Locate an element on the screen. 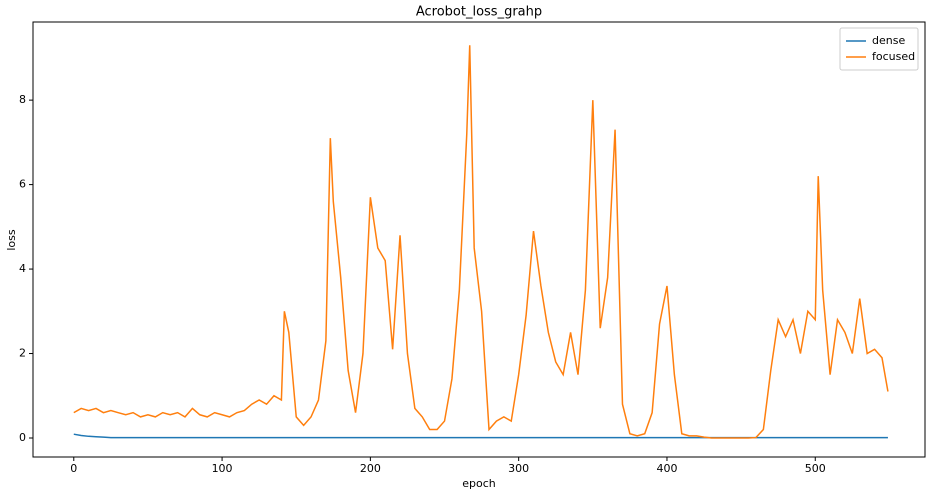 The width and height of the screenshot is (934, 500). y-tick-label: 6 is located at coordinates (22, 184).